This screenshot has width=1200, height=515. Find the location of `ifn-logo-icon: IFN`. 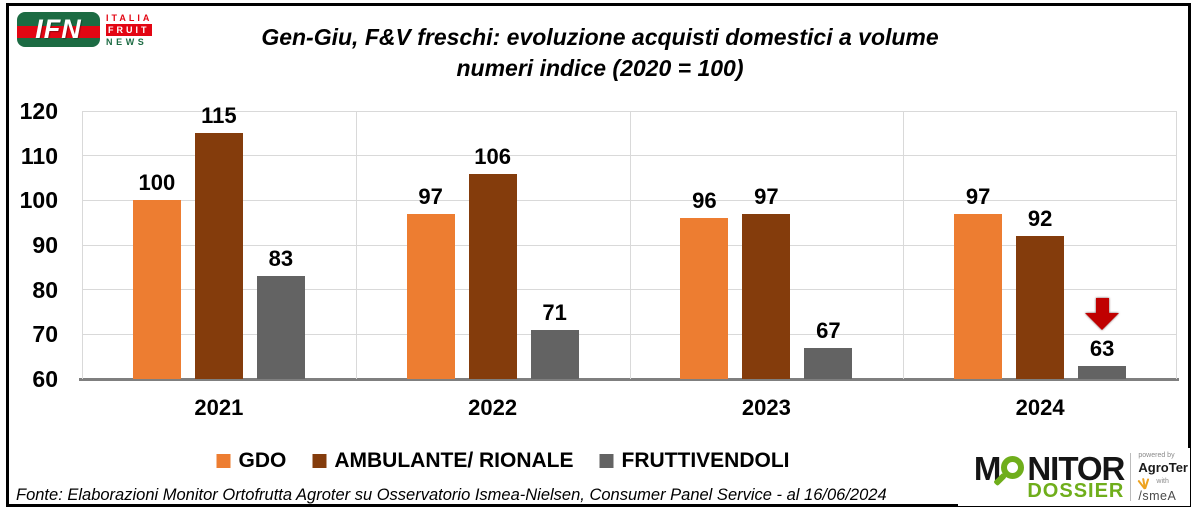

ifn-logo-icon: IFN is located at coordinates (58, 29).